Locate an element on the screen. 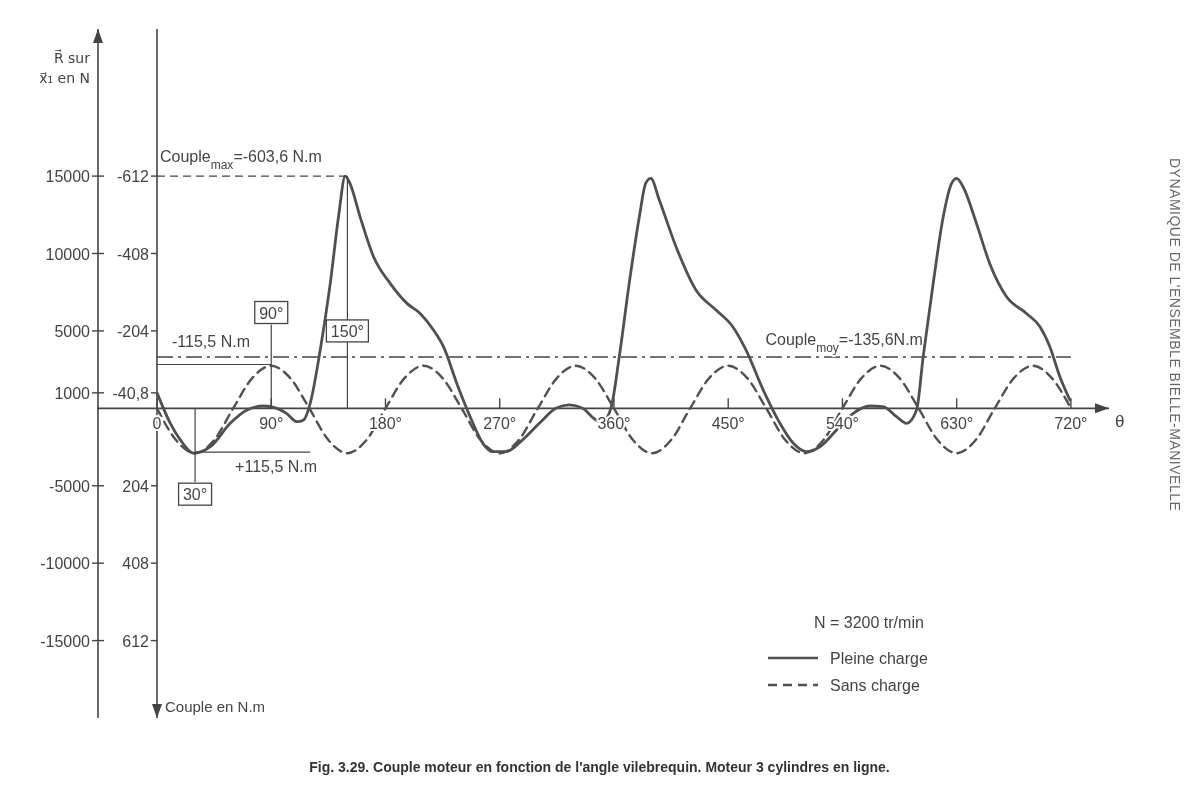 This screenshot has width=1199, height=799. x-tick-label: 450° is located at coordinates (728, 424).